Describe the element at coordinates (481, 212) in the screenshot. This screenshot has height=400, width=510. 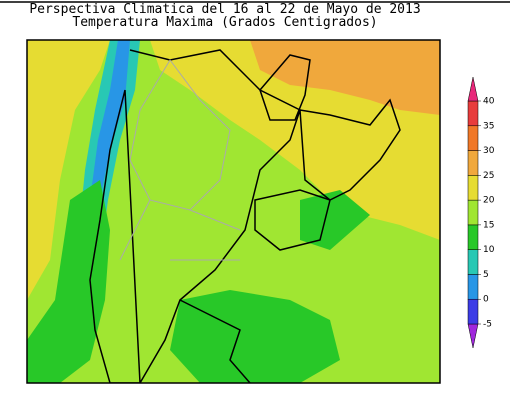
I see `colorbar: -5 0 5 10 15 20 25 30 35 40` at that location.